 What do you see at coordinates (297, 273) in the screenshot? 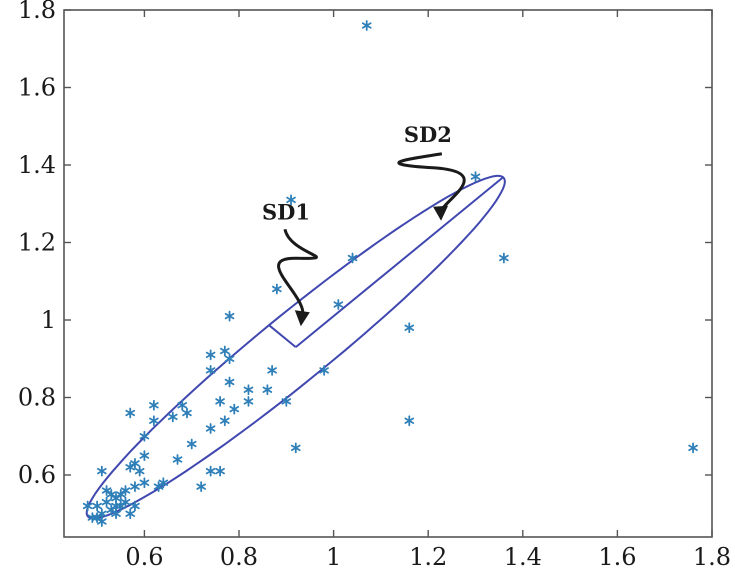
I see `sd1-arrow` at bounding box center [297, 273].